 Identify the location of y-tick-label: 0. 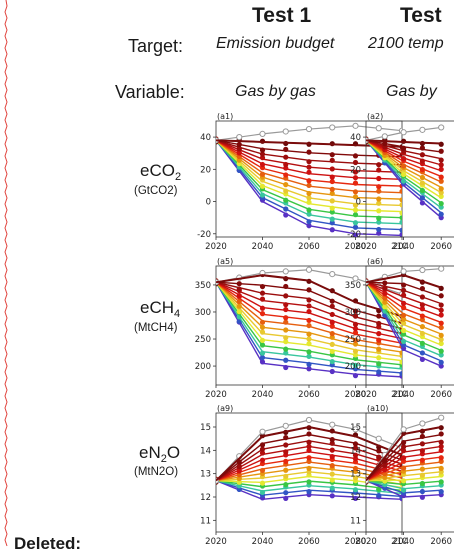
(358, 203).